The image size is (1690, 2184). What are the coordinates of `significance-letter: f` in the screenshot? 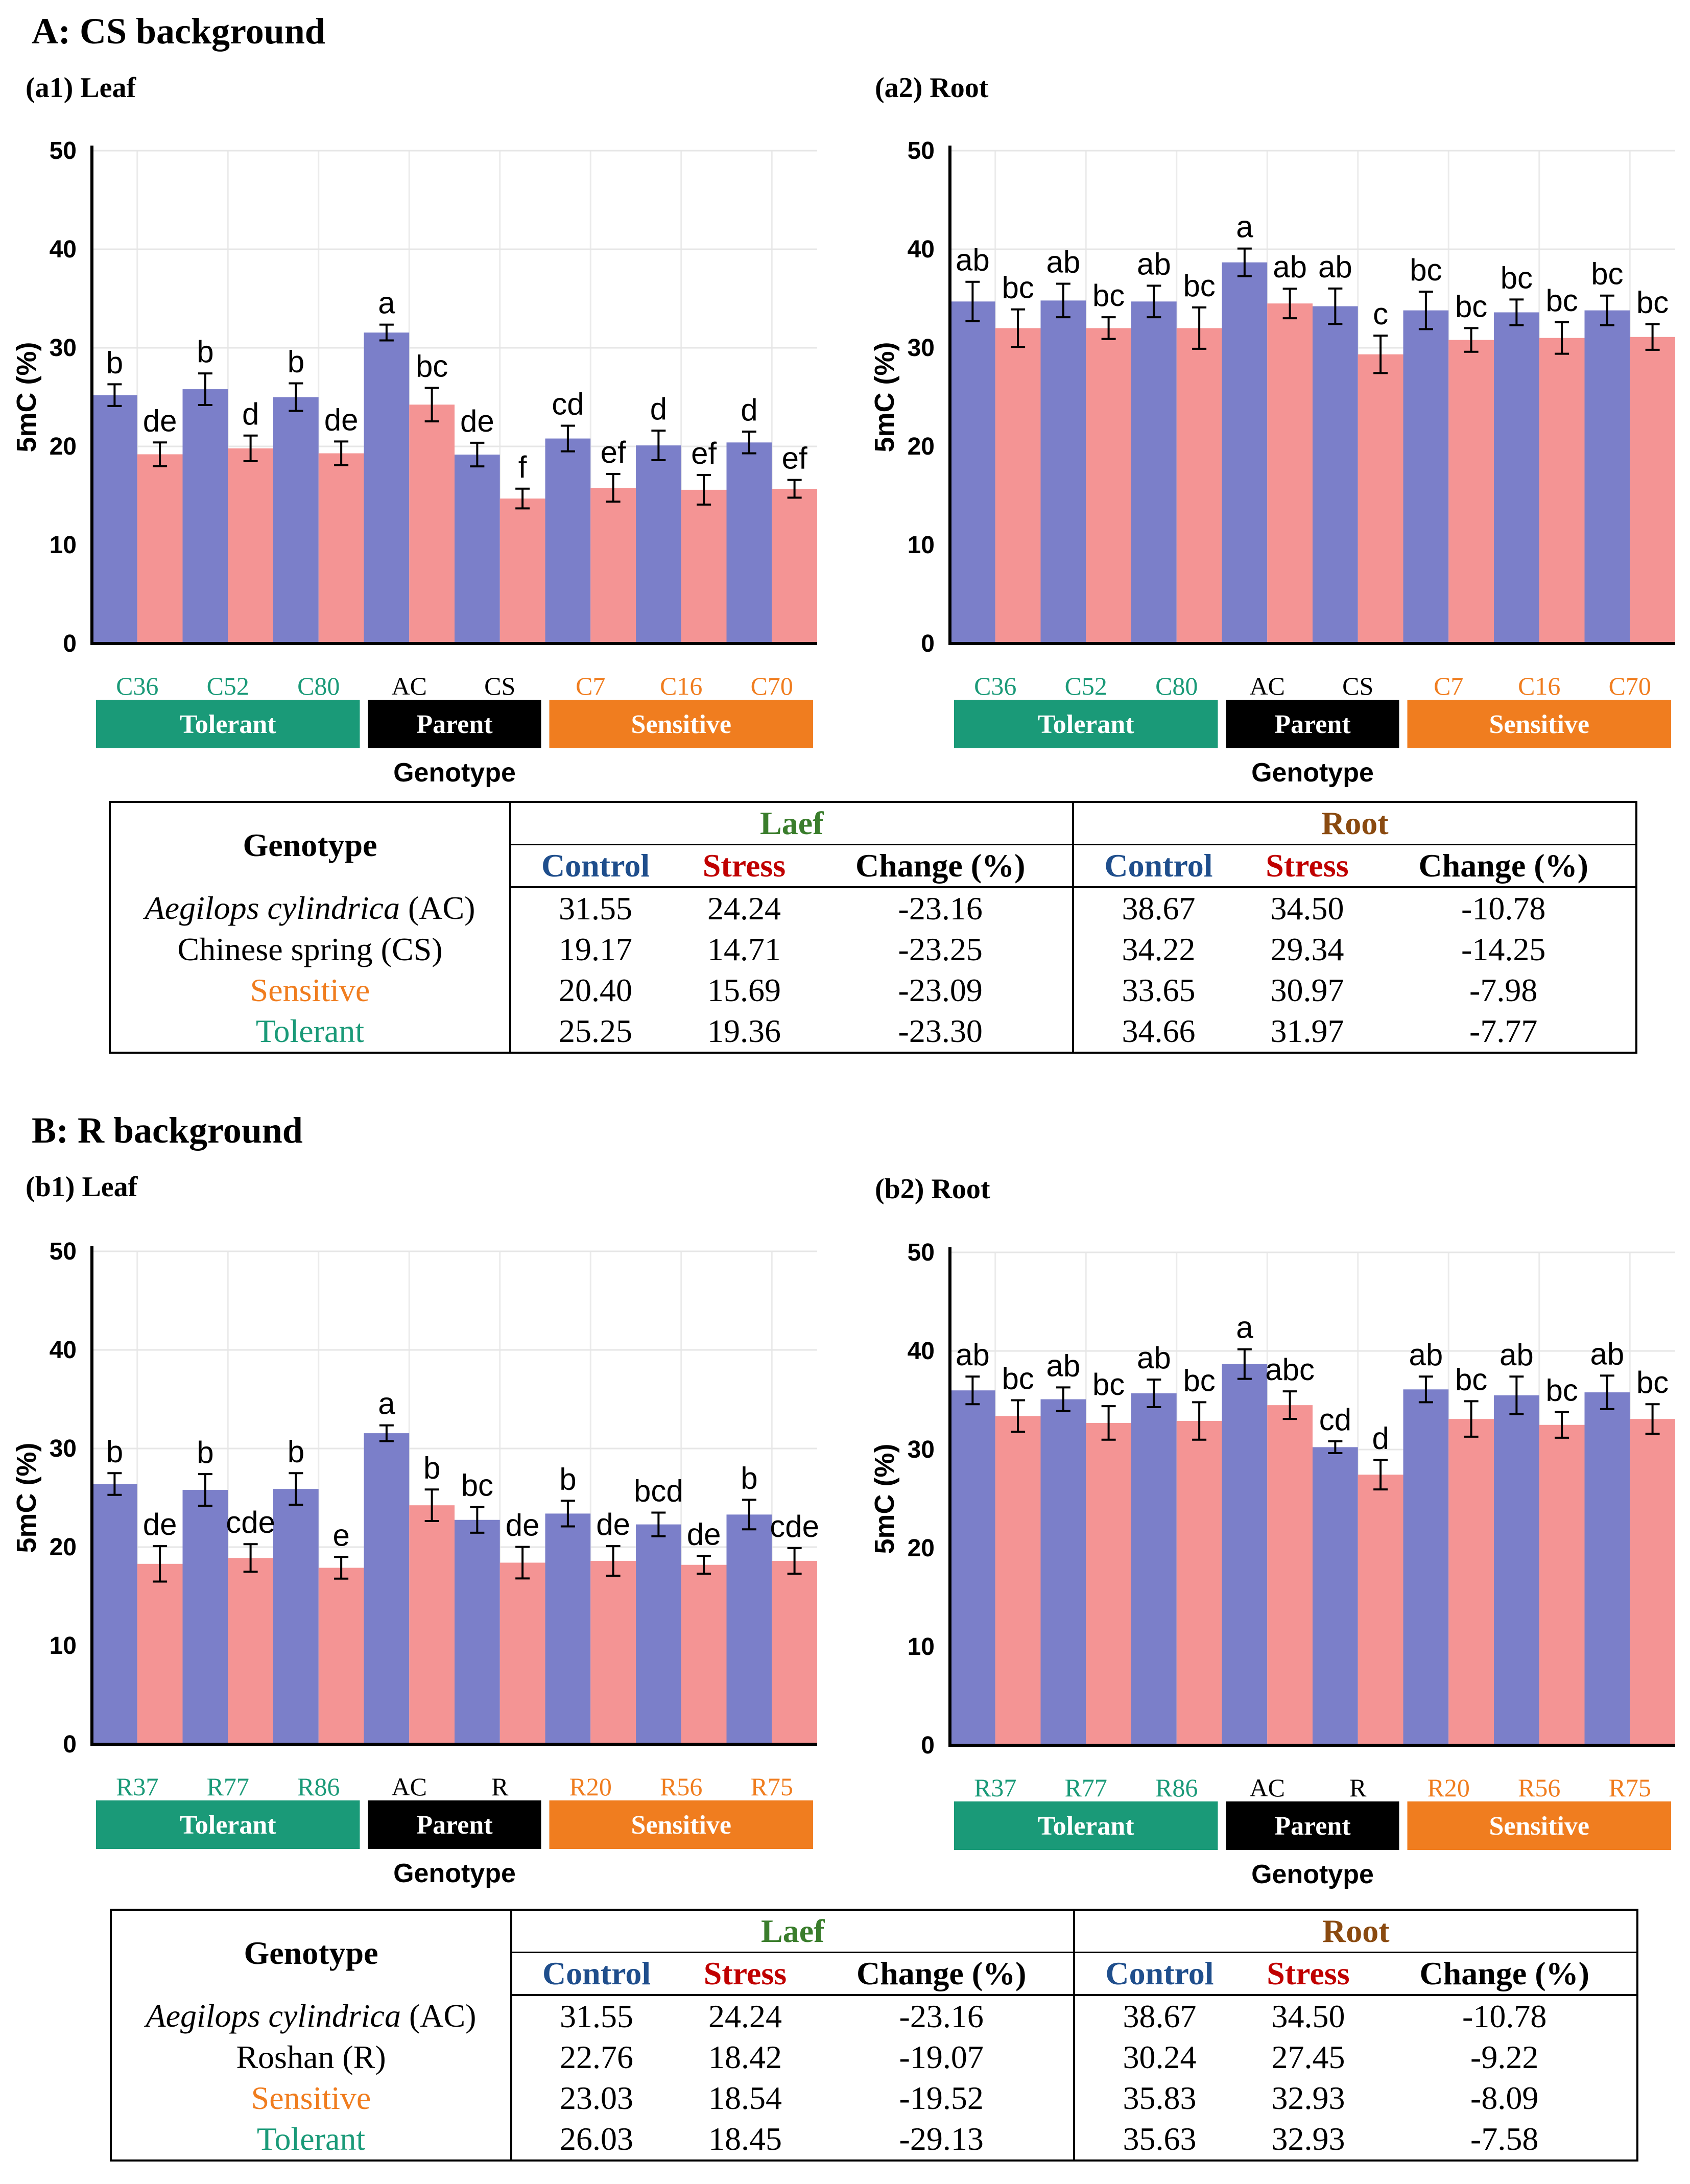 It's located at (522, 467).